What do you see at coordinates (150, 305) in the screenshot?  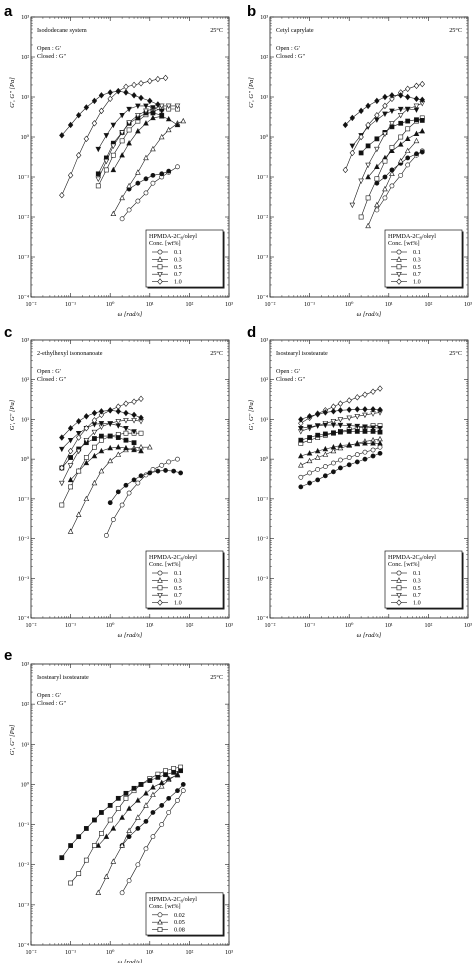 I see `x-tick-label: 10¹` at bounding box center [150, 305].